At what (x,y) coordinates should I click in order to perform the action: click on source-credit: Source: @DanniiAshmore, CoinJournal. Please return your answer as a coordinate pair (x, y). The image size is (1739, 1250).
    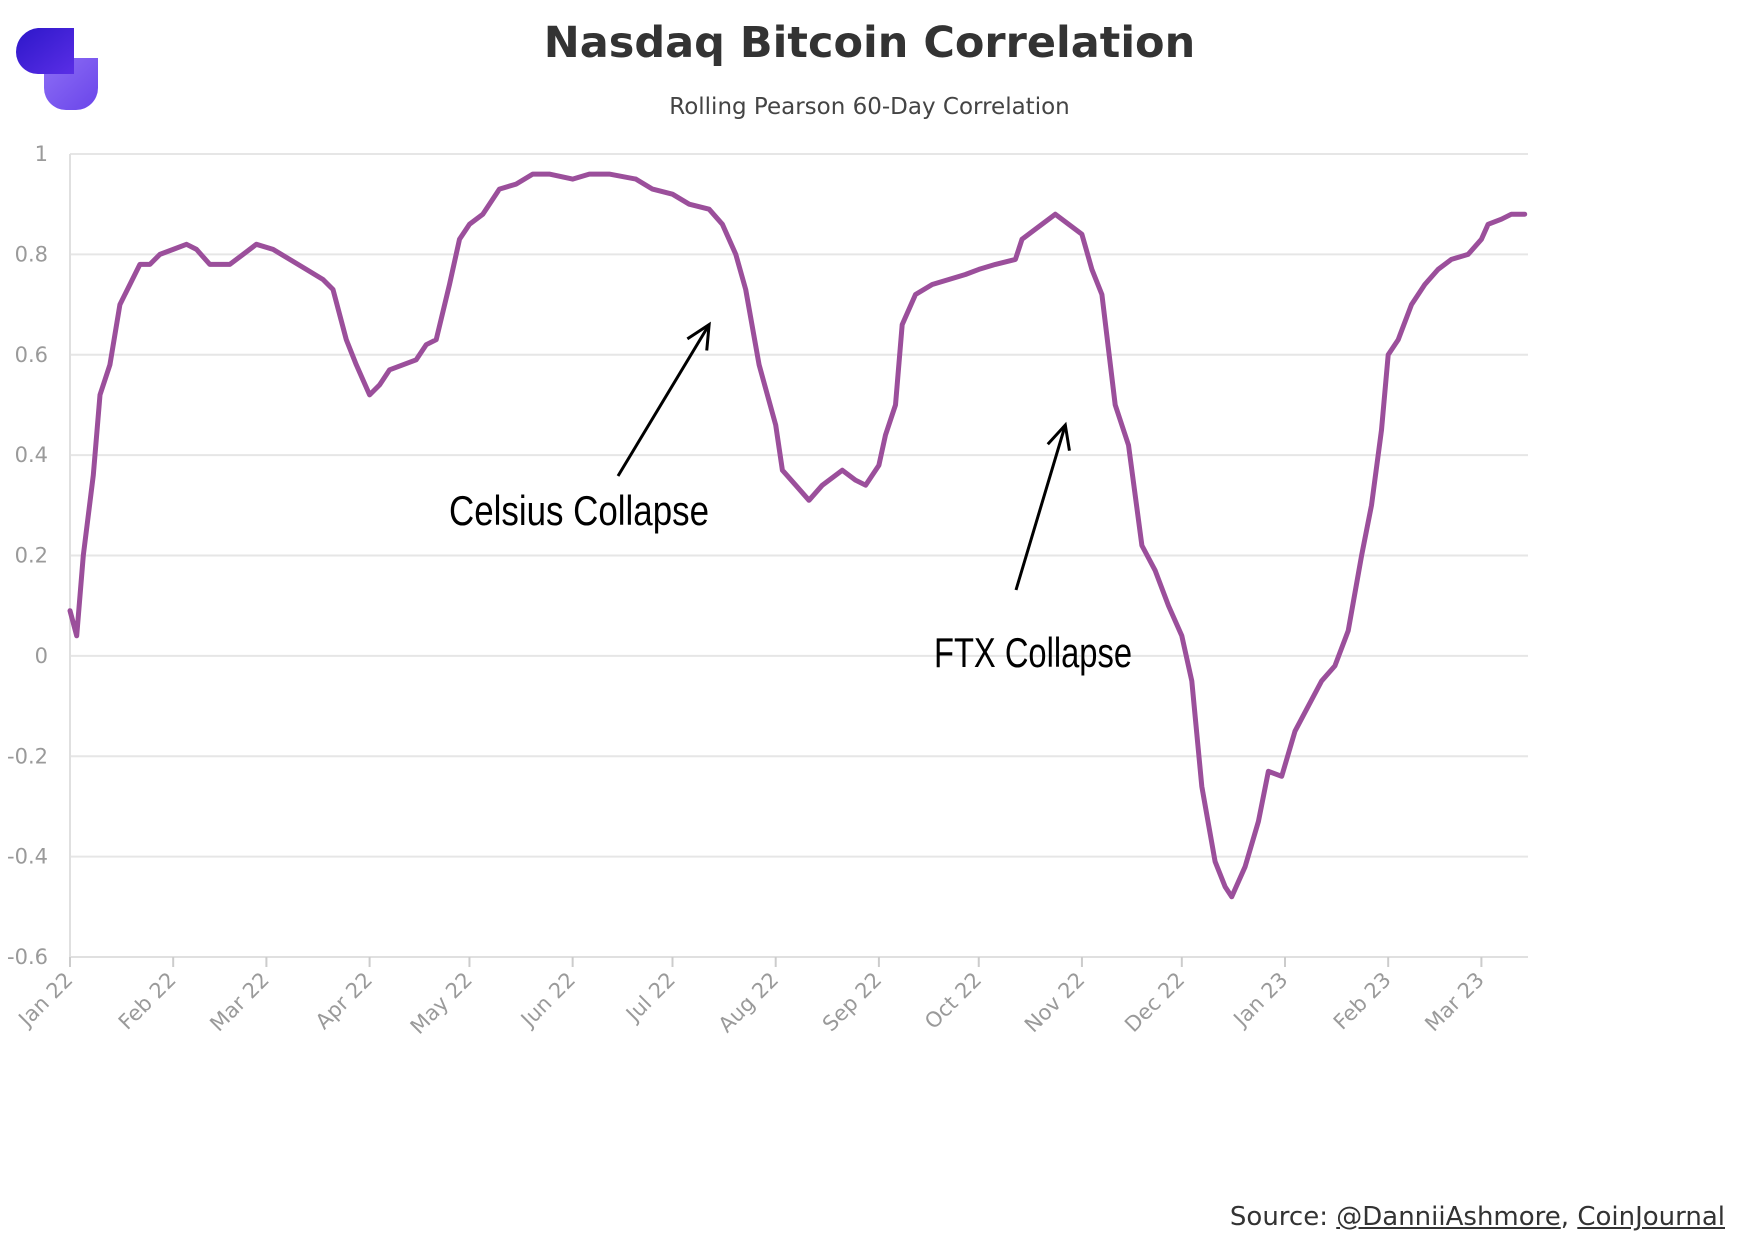
    Looking at the image, I should click on (1477, 1217).